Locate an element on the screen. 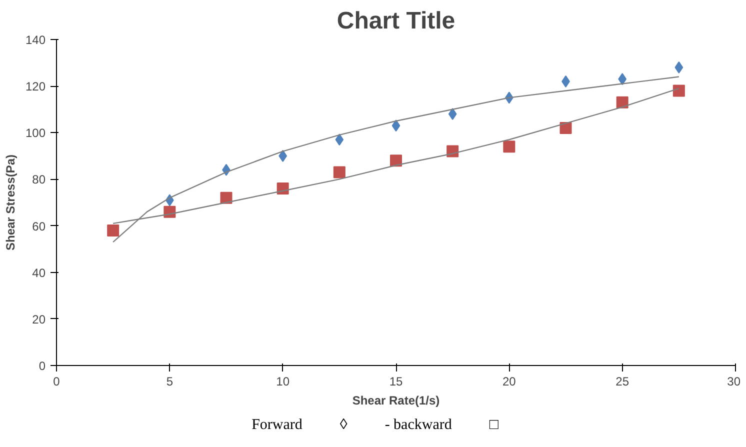 Image resolution: width=746 pixels, height=447 pixels. y-tick-label: 60 is located at coordinates (39, 226).